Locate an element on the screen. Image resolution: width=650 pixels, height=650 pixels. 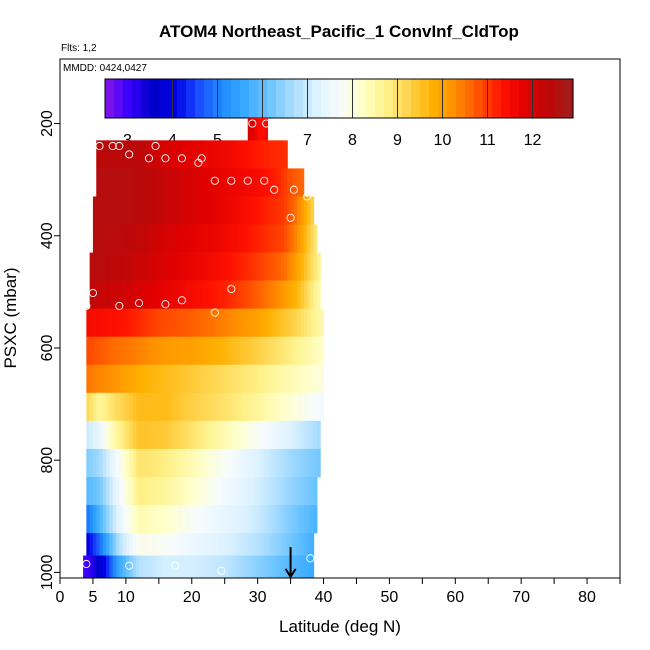
y-tick-label: 600 is located at coordinates (47, 348).